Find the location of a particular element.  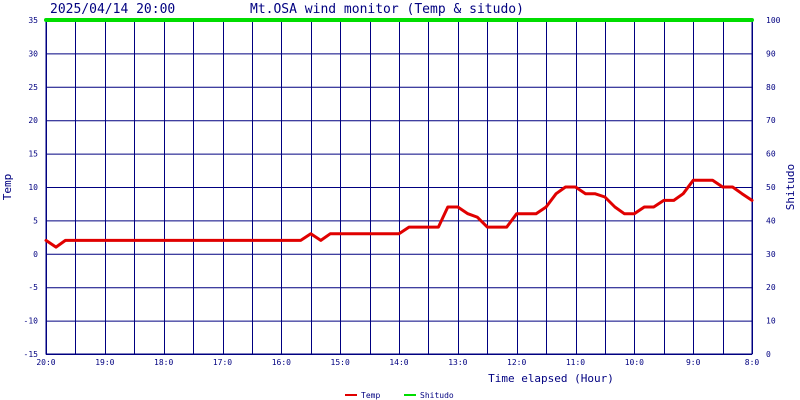

y2-tick-label: 50 is located at coordinates (771, 187).